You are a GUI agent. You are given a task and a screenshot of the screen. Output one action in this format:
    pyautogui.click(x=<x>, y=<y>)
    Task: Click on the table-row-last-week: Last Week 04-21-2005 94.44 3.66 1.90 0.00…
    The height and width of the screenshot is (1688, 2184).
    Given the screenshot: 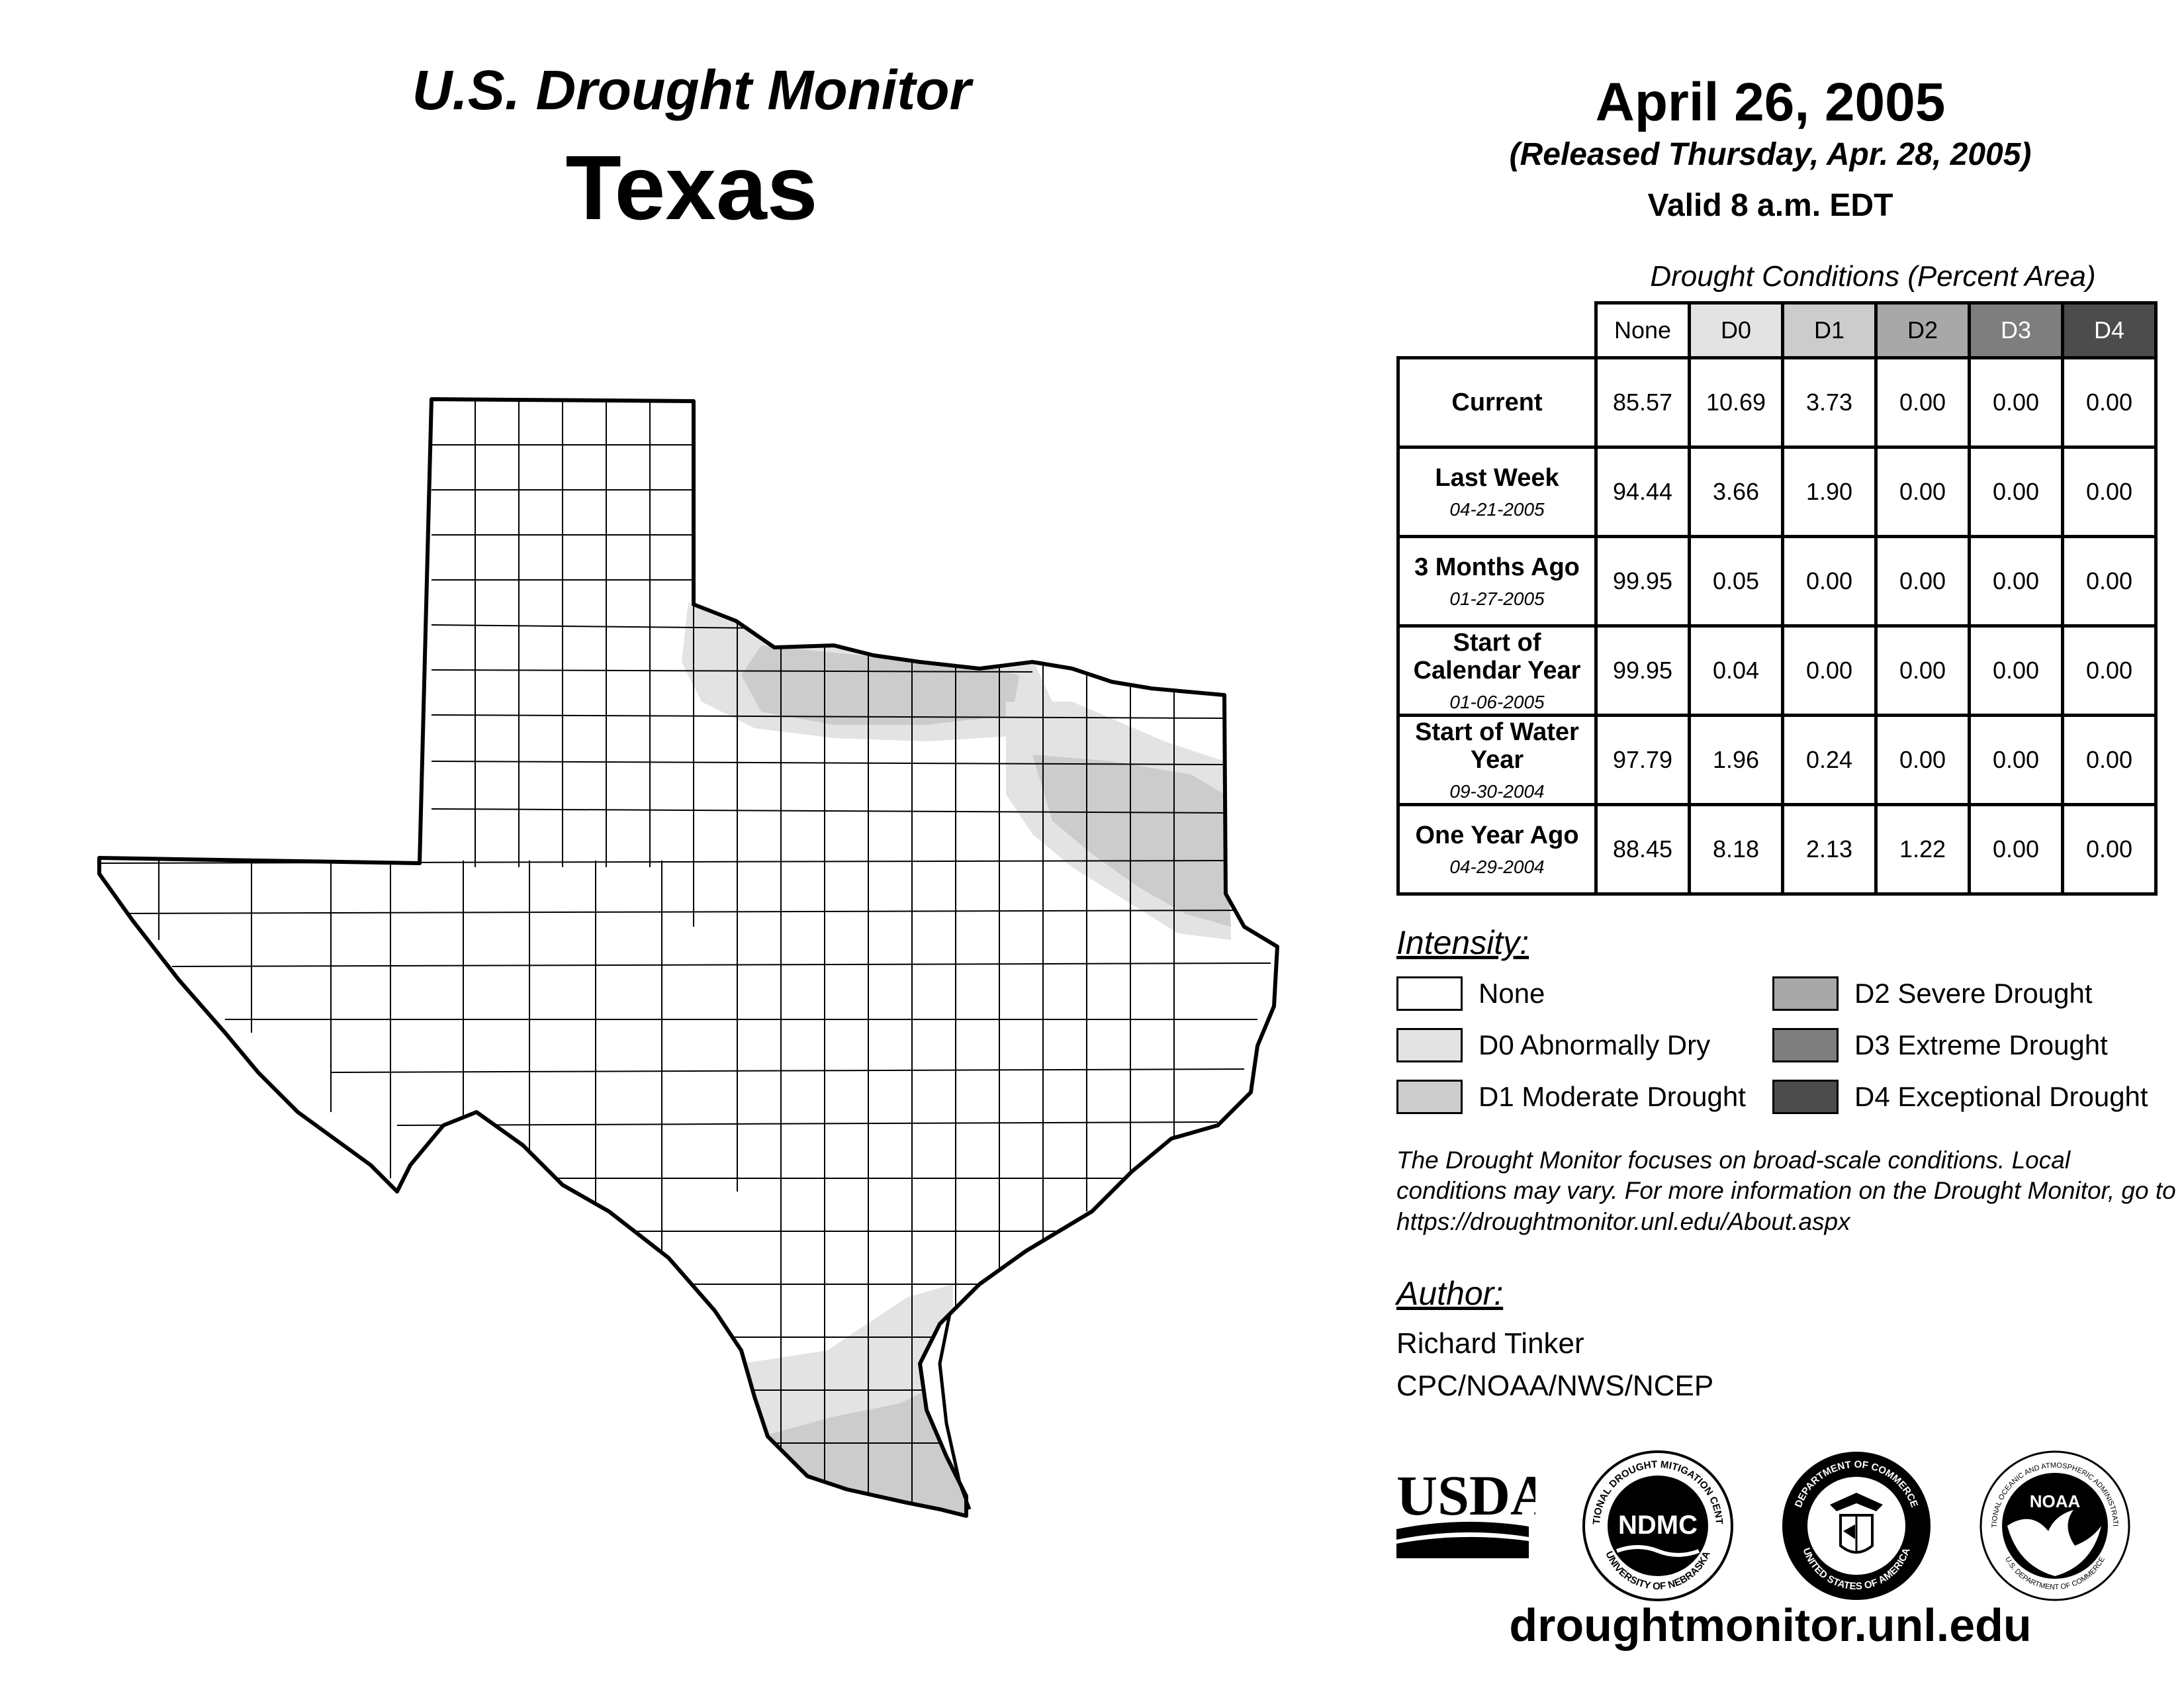 What is the action you would take?
    pyautogui.click(x=1777, y=491)
    